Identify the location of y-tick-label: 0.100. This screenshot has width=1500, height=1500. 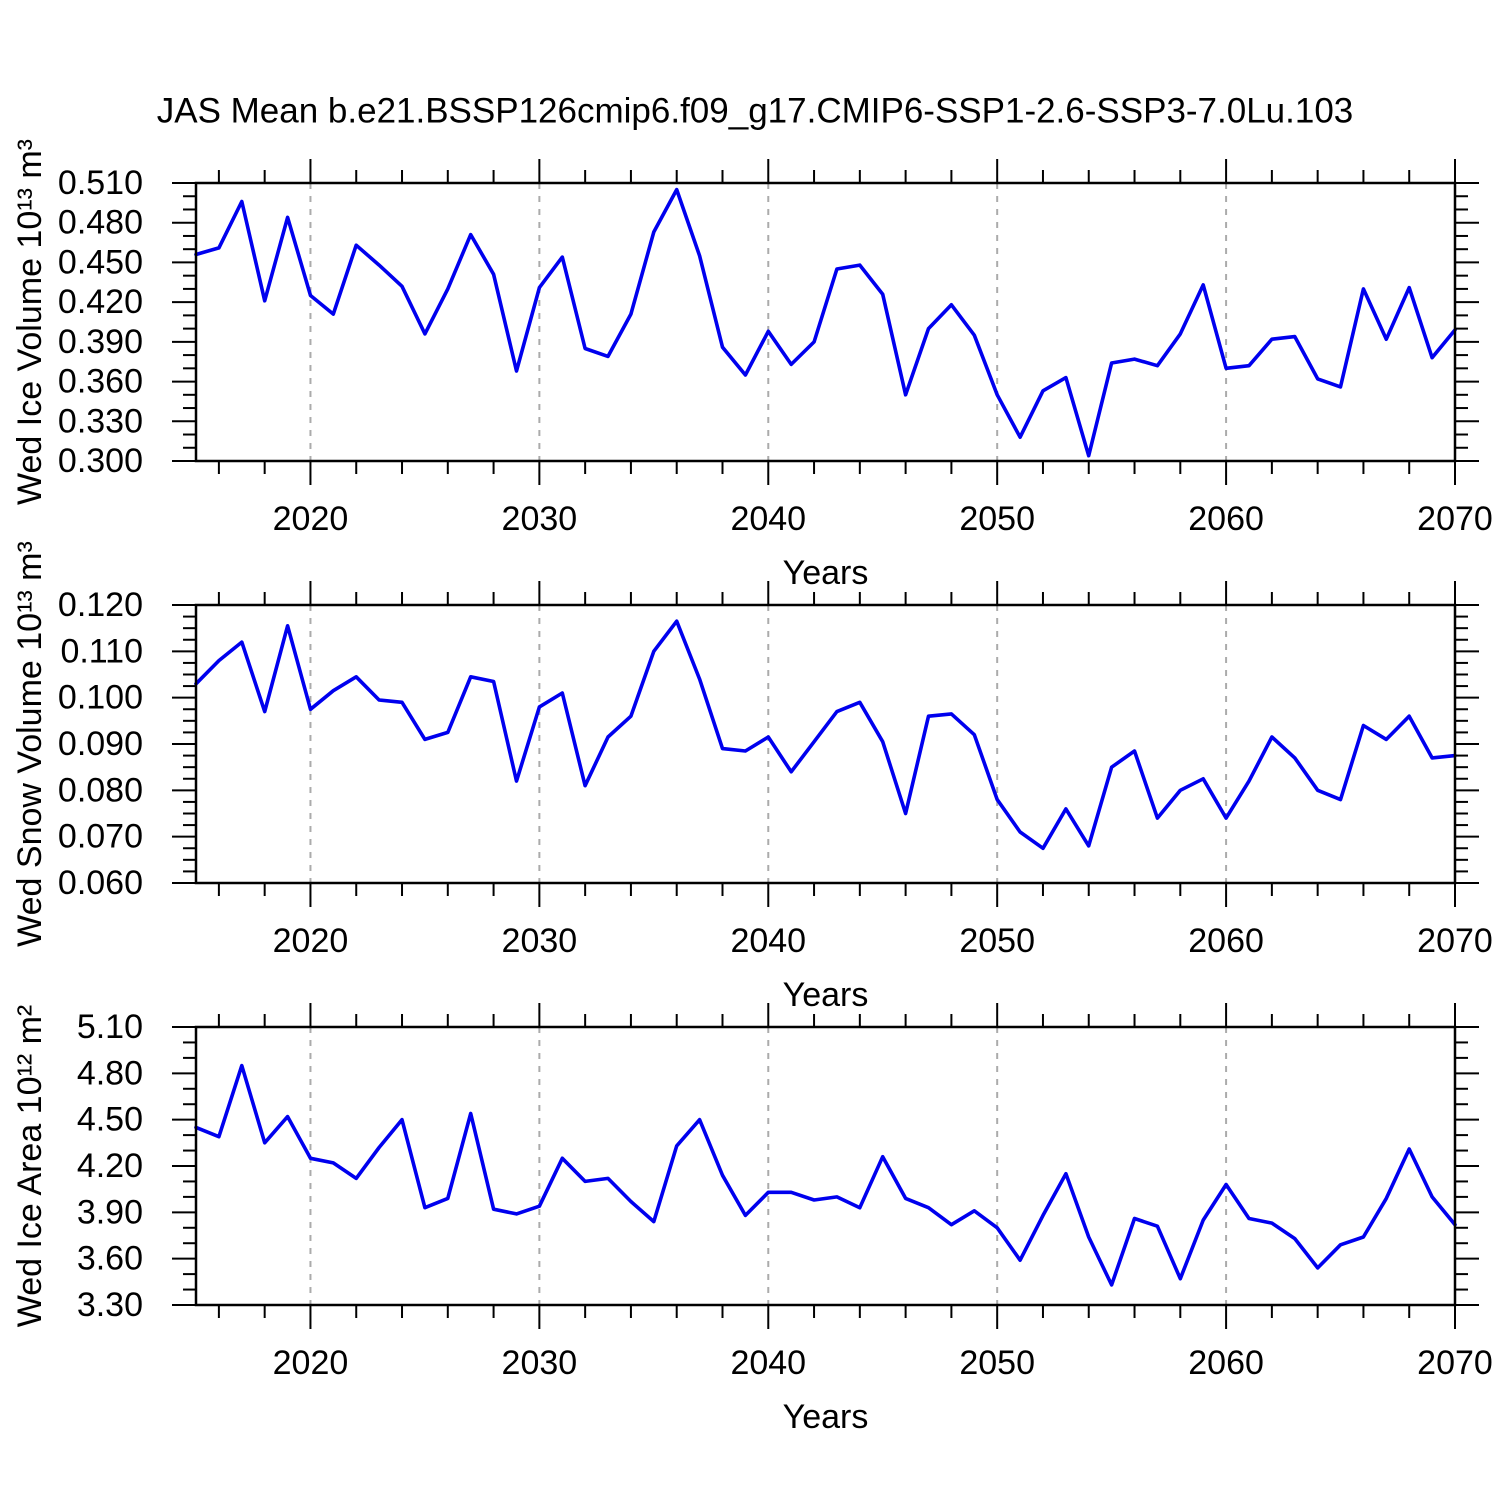
(100, 698).